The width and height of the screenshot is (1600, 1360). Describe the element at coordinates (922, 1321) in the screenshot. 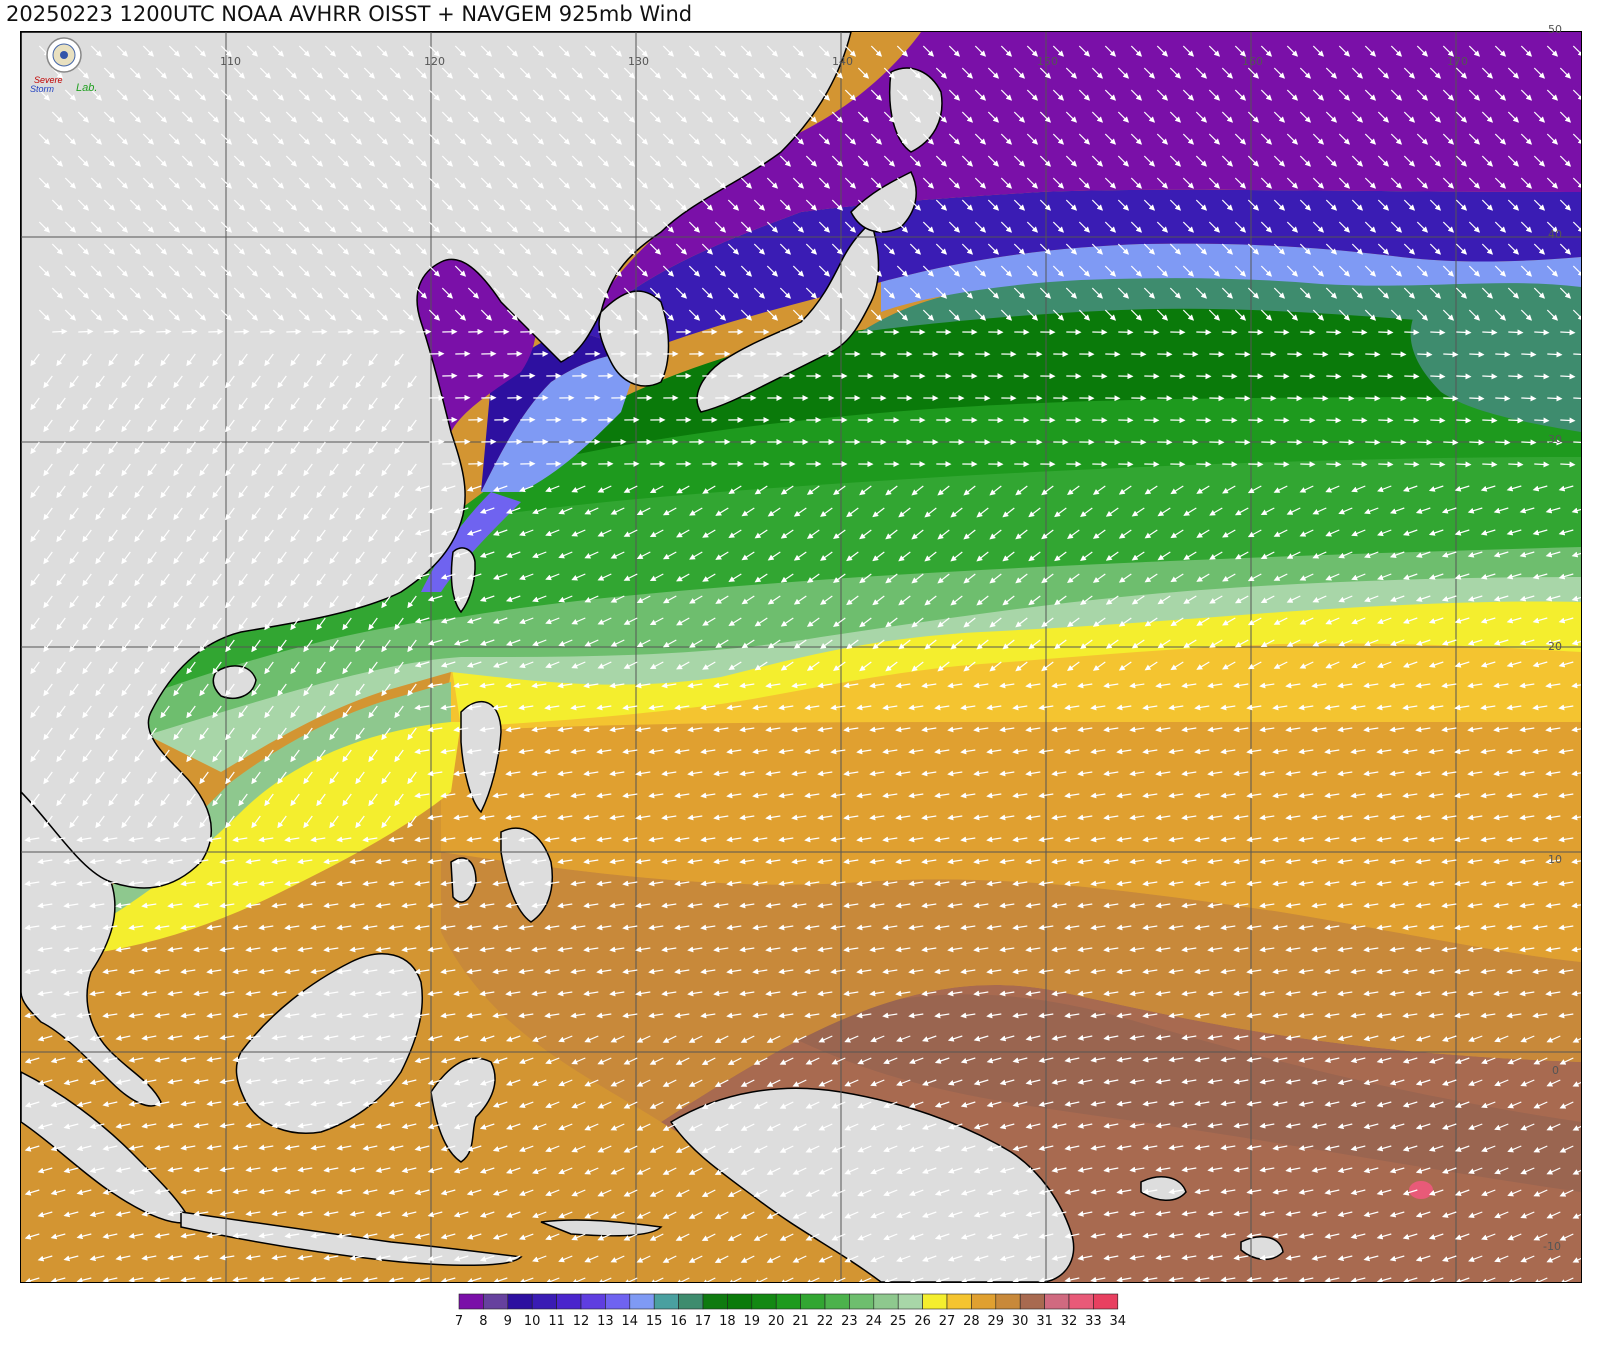

I see `colorbar-label: 26` at that location.